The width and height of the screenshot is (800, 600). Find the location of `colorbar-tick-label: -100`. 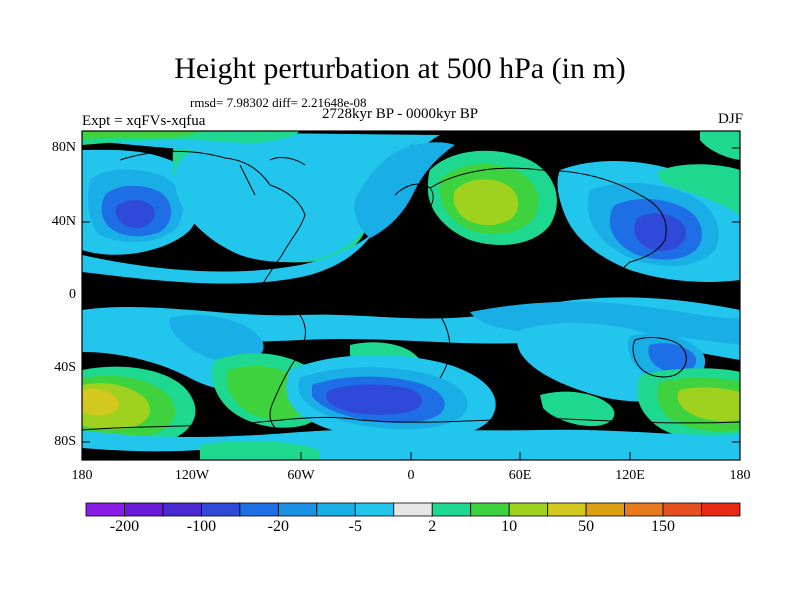

colorbar-tick-label: -100 is located at coordinates (201, 526).